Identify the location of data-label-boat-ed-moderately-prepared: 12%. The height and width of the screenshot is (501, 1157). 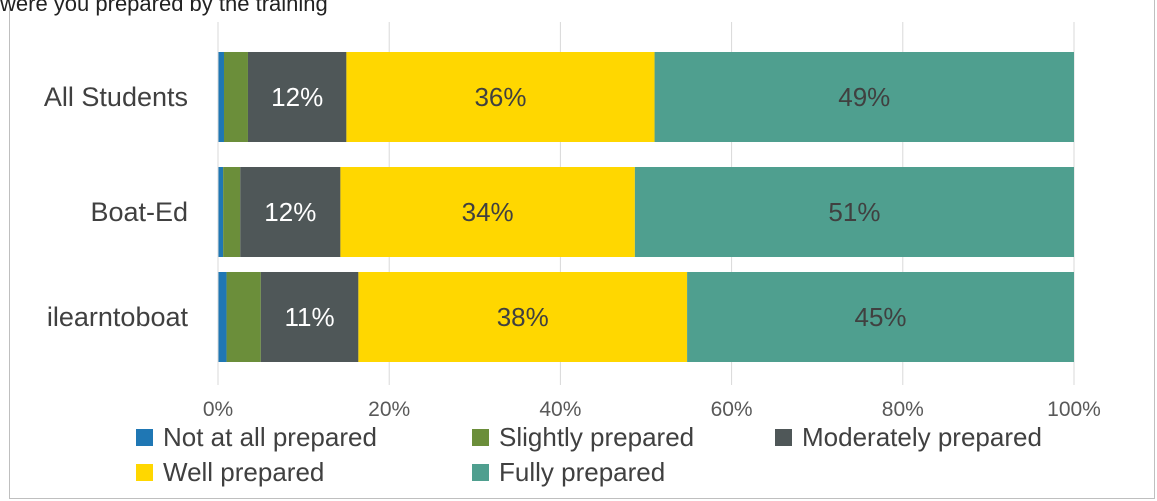
(290, 212).